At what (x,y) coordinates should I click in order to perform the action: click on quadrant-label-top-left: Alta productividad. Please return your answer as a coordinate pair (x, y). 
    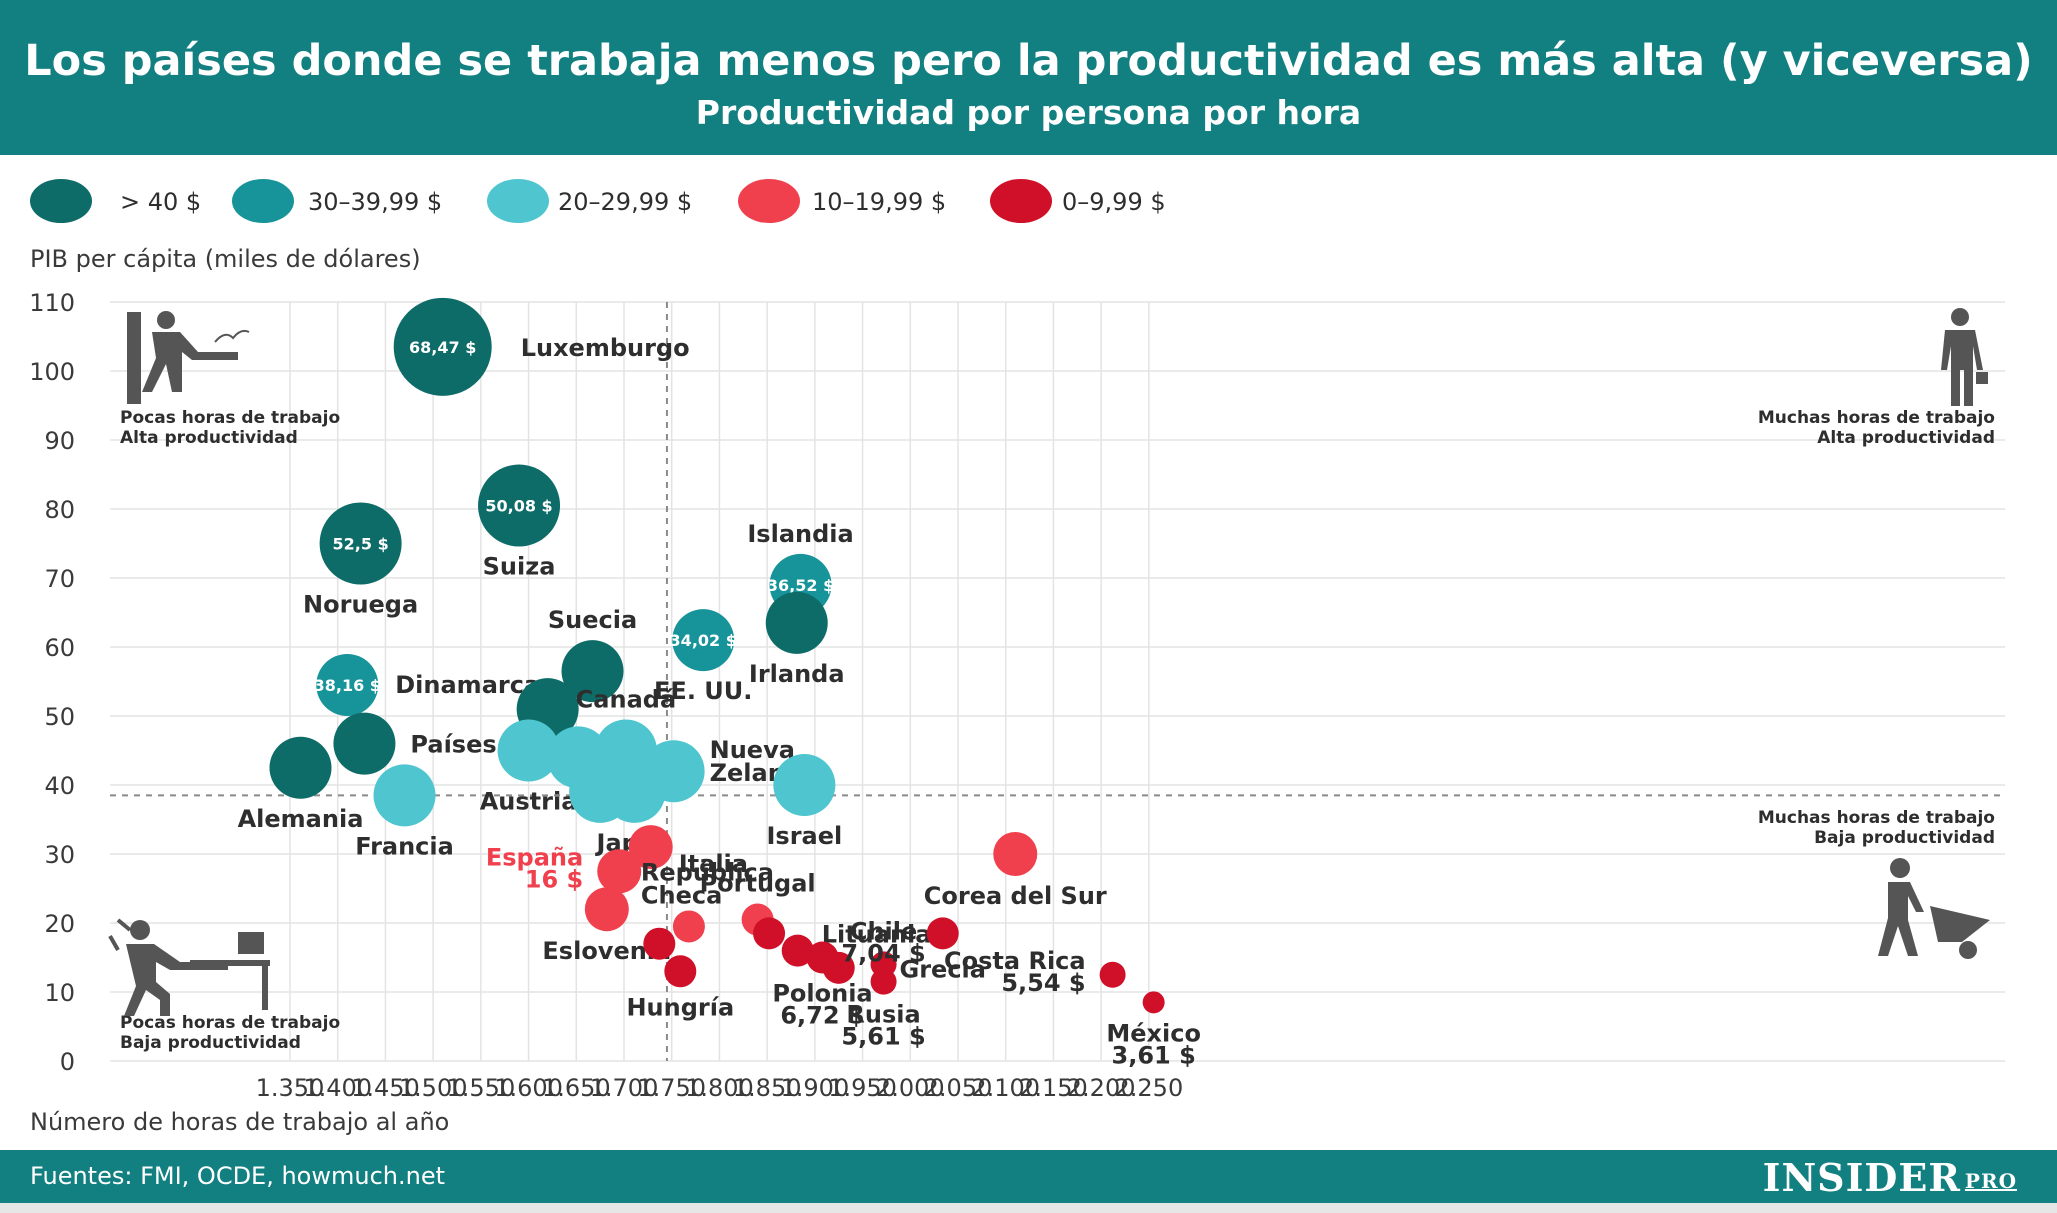
    Looking at the image, I should click on (209, 438).